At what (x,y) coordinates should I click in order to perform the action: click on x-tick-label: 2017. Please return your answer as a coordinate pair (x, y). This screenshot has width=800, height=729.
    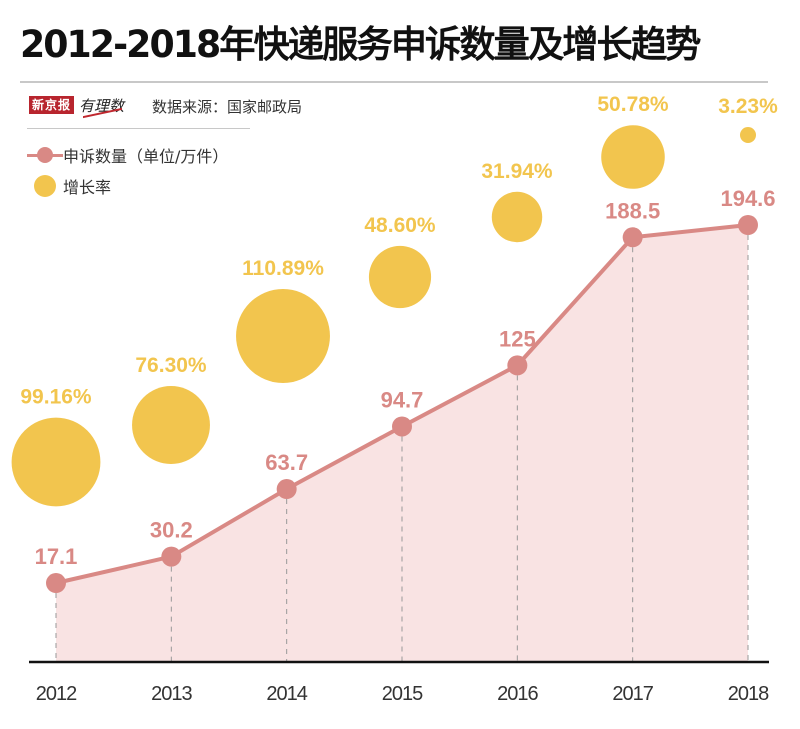
    Looking at the image, I should click on (632, 694).